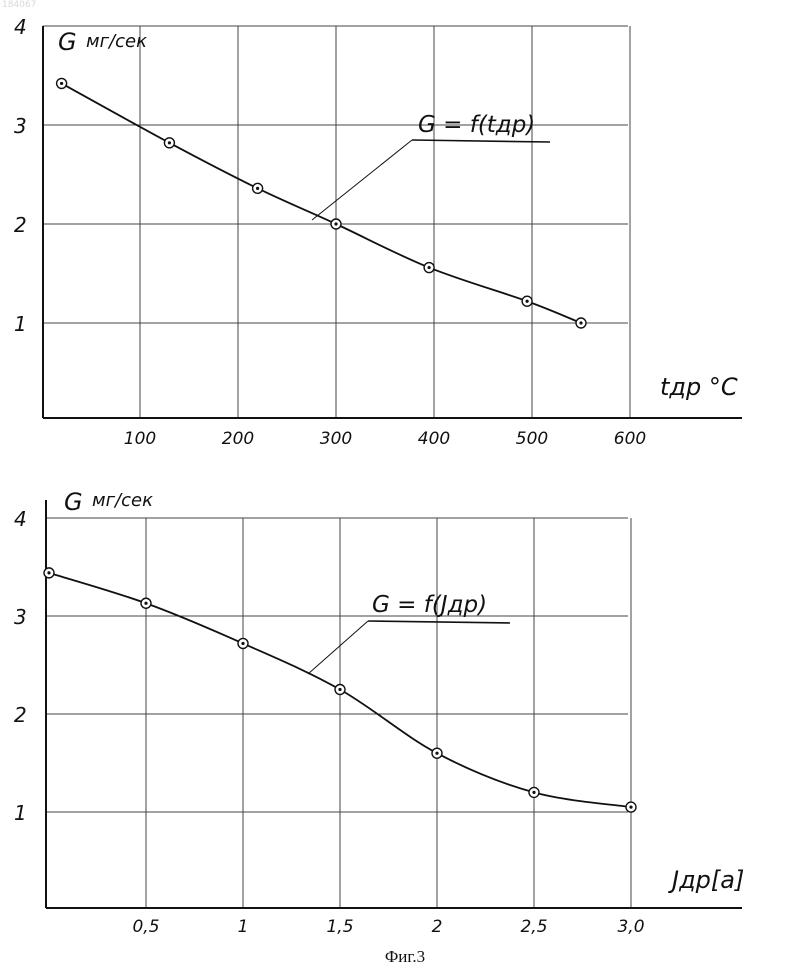  I want to click on x-tick-label: 100, so click(140, 439).